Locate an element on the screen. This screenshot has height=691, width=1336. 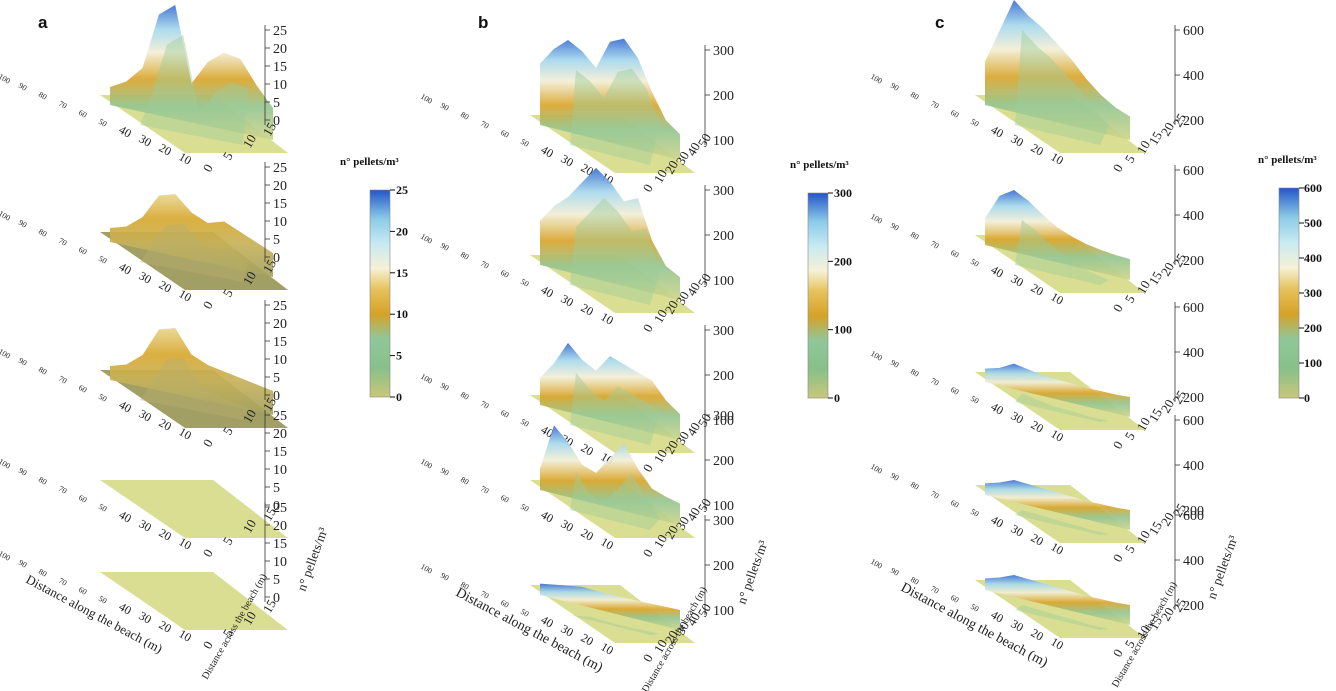
panel-letter: a is located at coordinates (43, 22).